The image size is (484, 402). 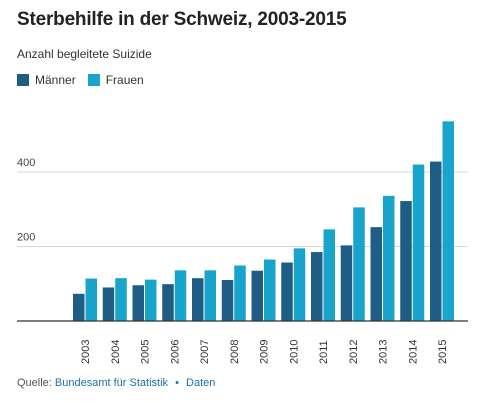 I want to click on x-tick-label: 2015, so click(x=443, y=352).